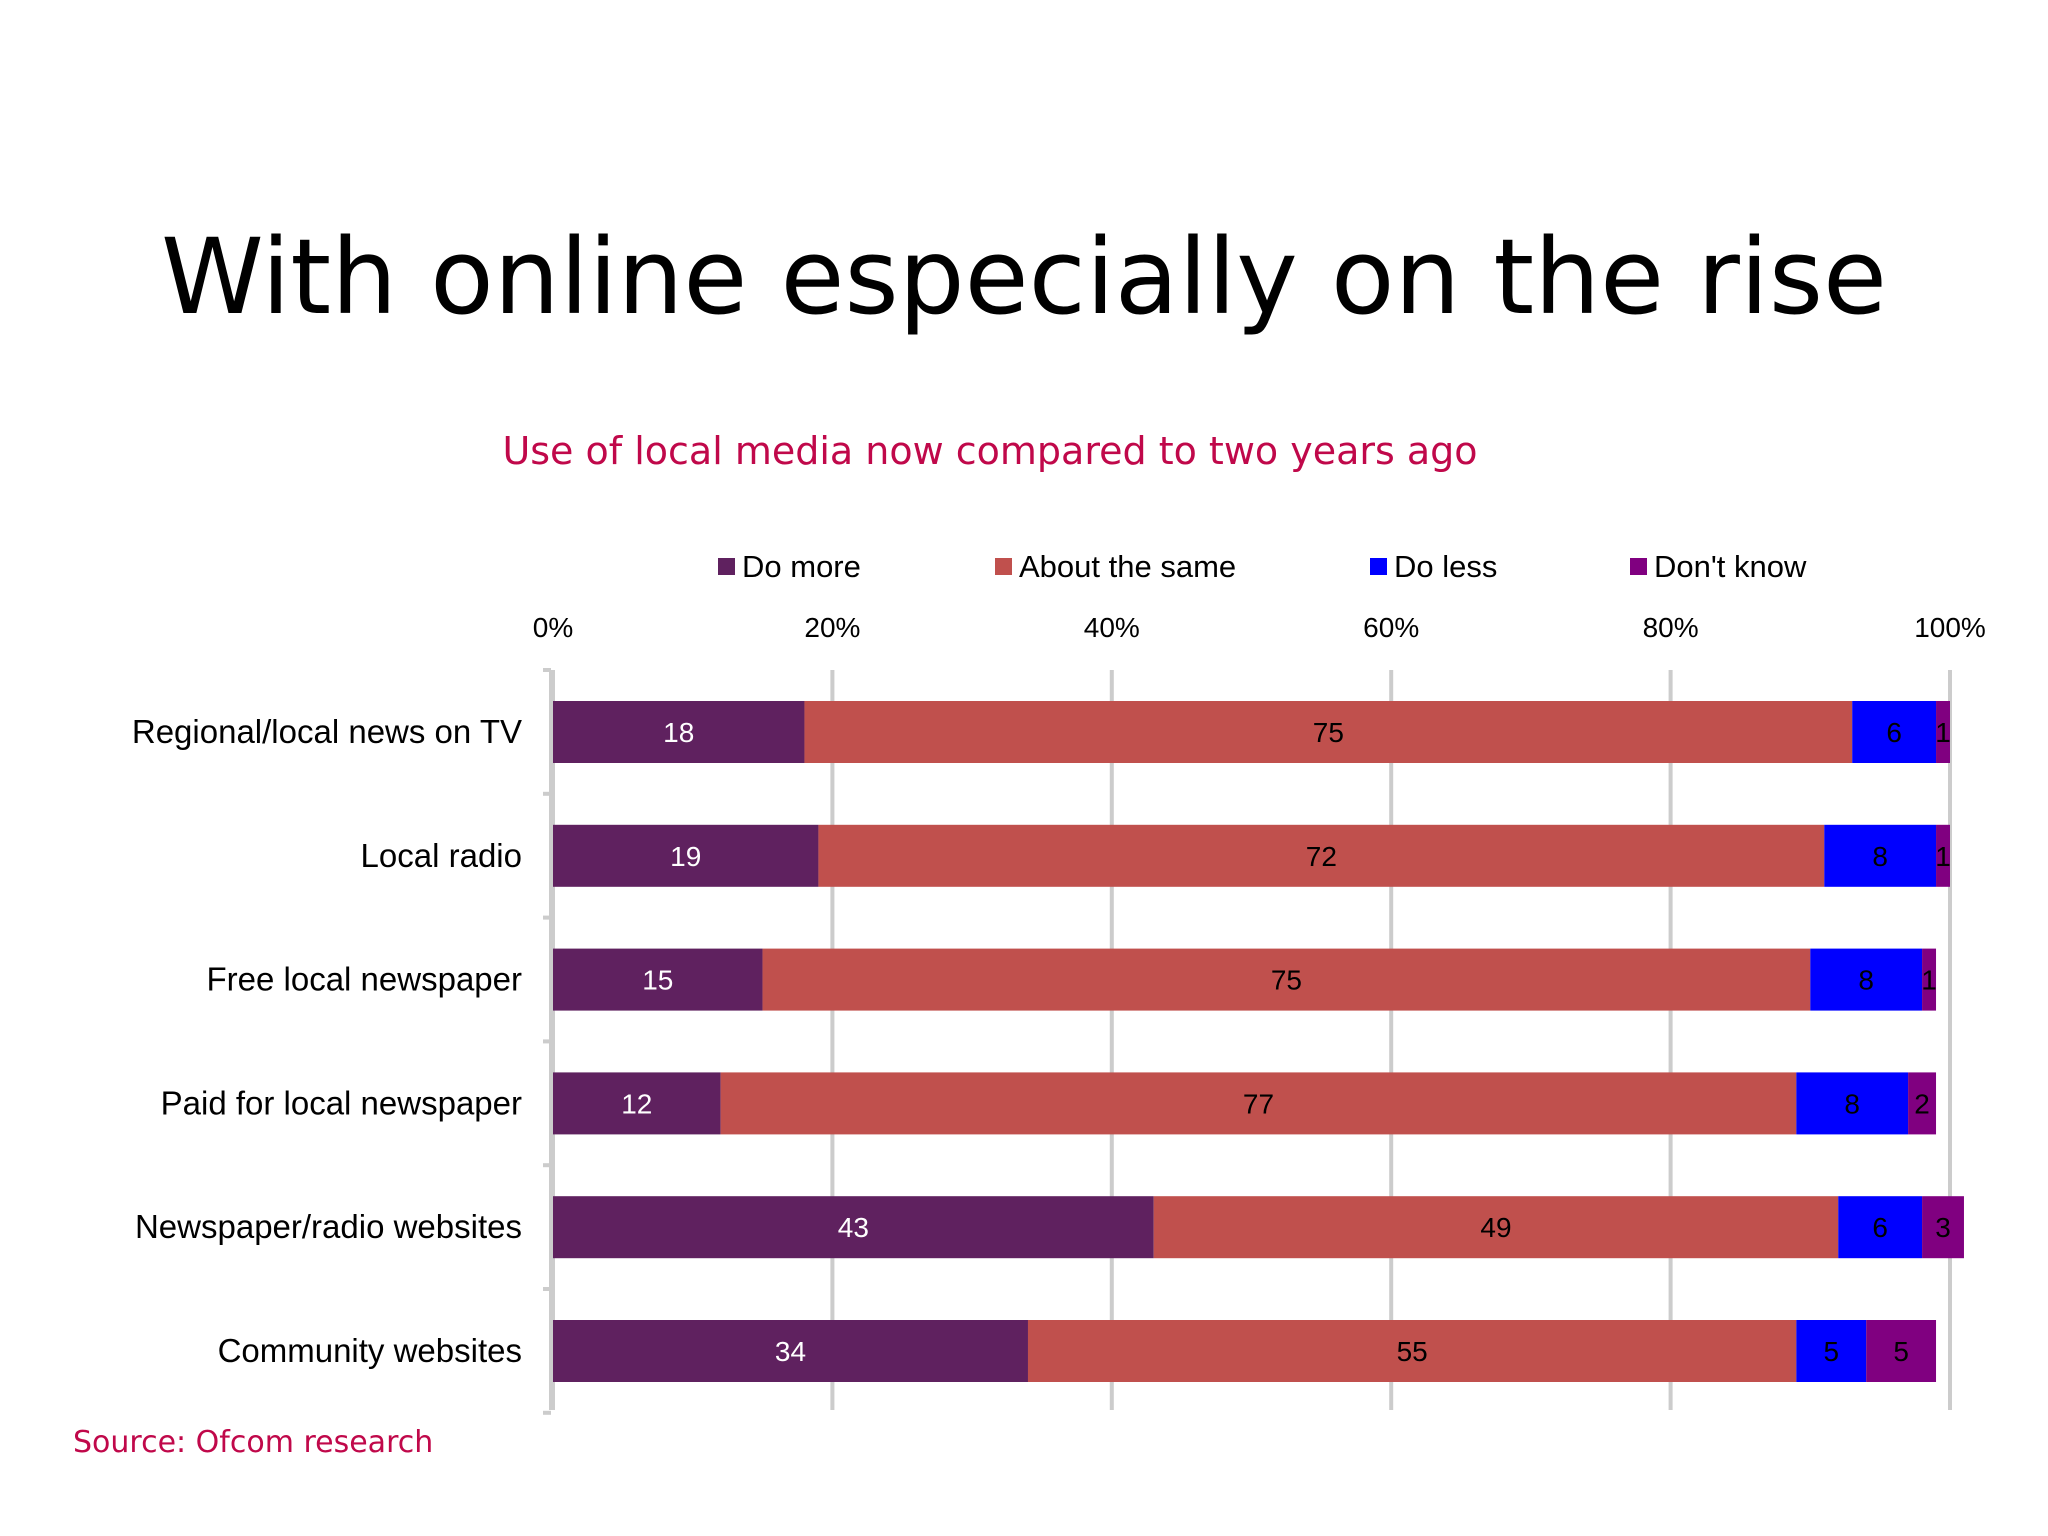  Describe the element at coordinates (365, 979) in the screenshot. I see `category-label: Free local newspaper` at that location.